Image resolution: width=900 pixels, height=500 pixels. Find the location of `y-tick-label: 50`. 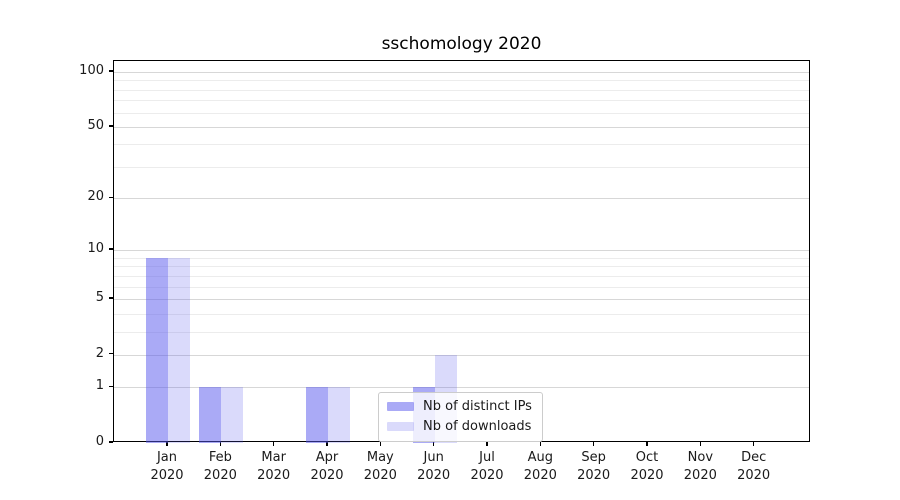

y-tick-label: 50 is located at coordinates (95, 125).